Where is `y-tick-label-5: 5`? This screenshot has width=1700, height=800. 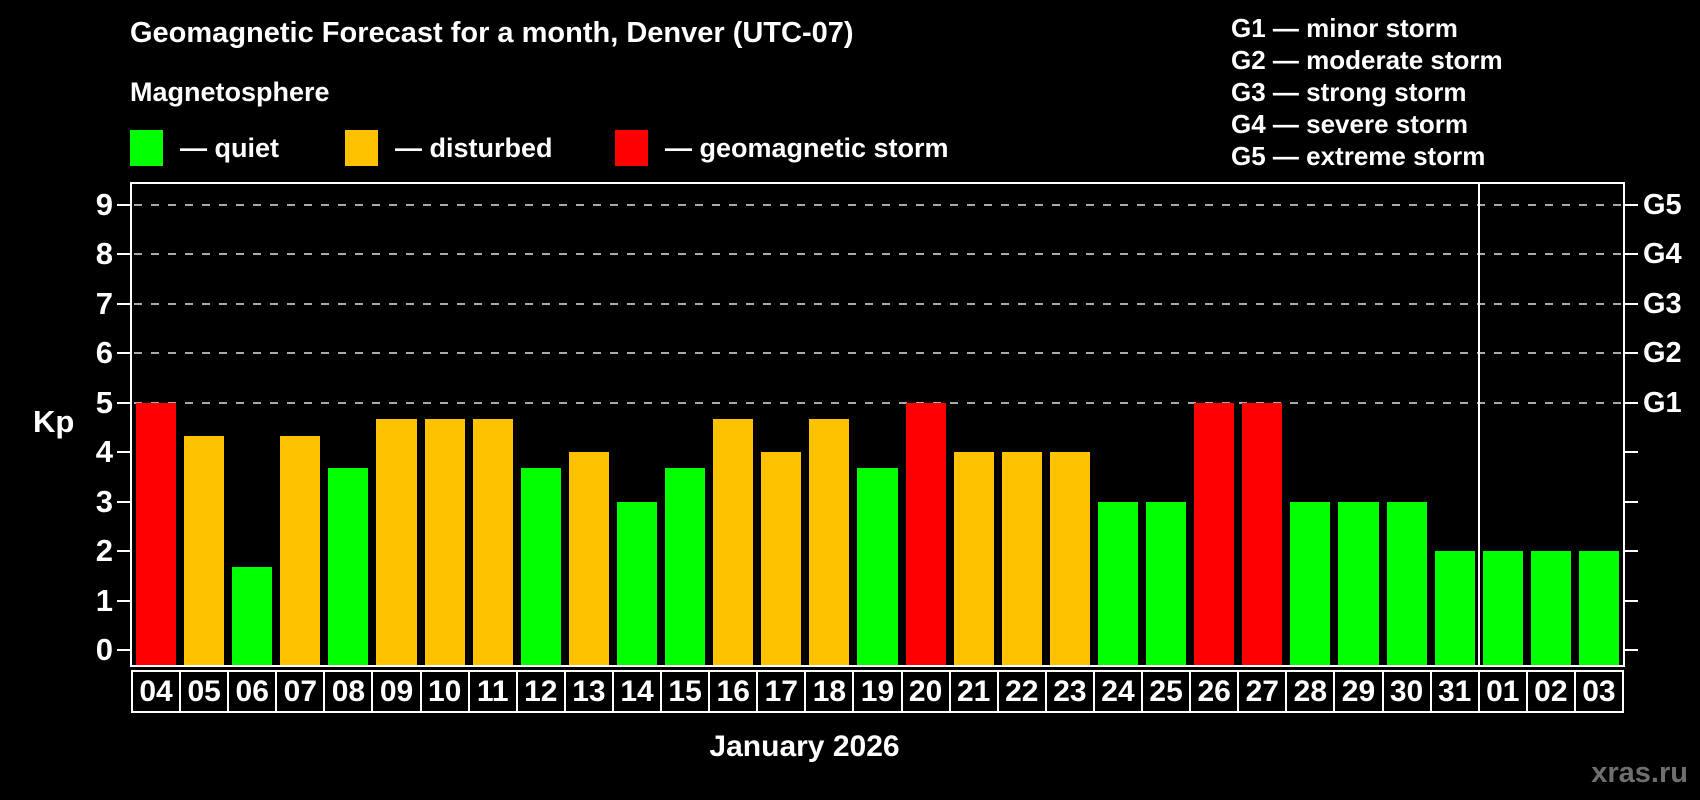
y-tick-label-5: 5 is located at coordinates (104, 402).